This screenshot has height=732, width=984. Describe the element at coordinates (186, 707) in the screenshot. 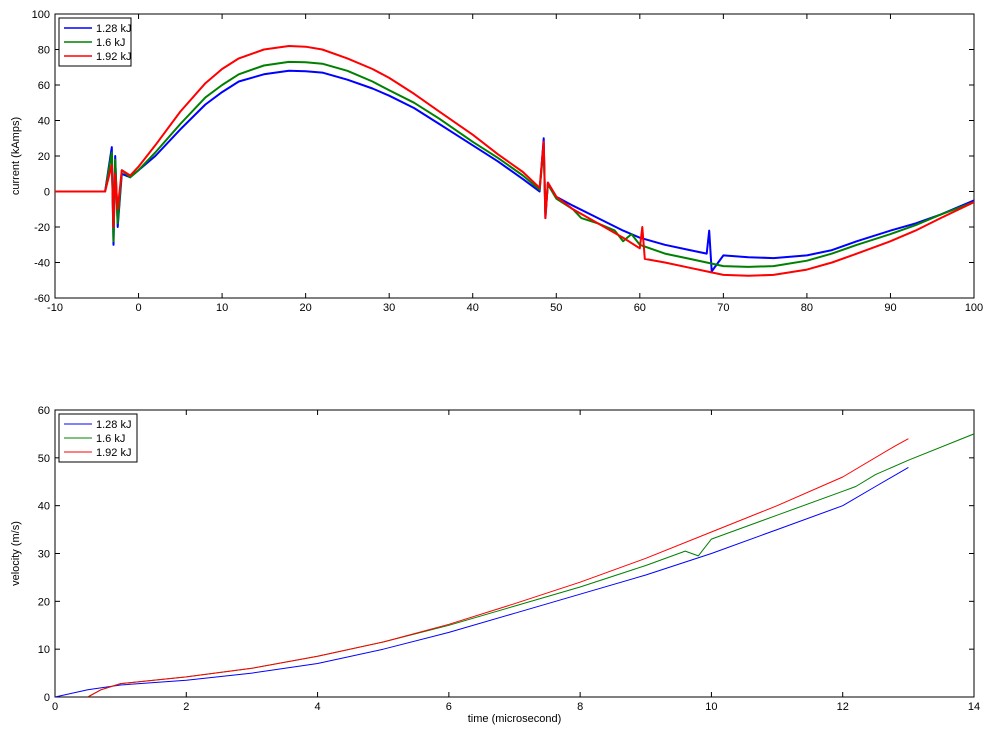

I see `x-tick-label: 2` at that location.